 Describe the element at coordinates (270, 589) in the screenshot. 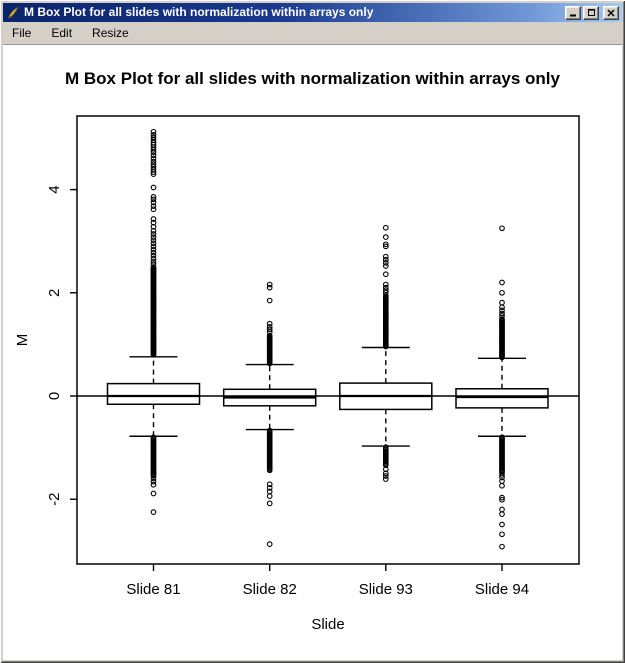

I see `x-tick-label: Slide 82` at that location.